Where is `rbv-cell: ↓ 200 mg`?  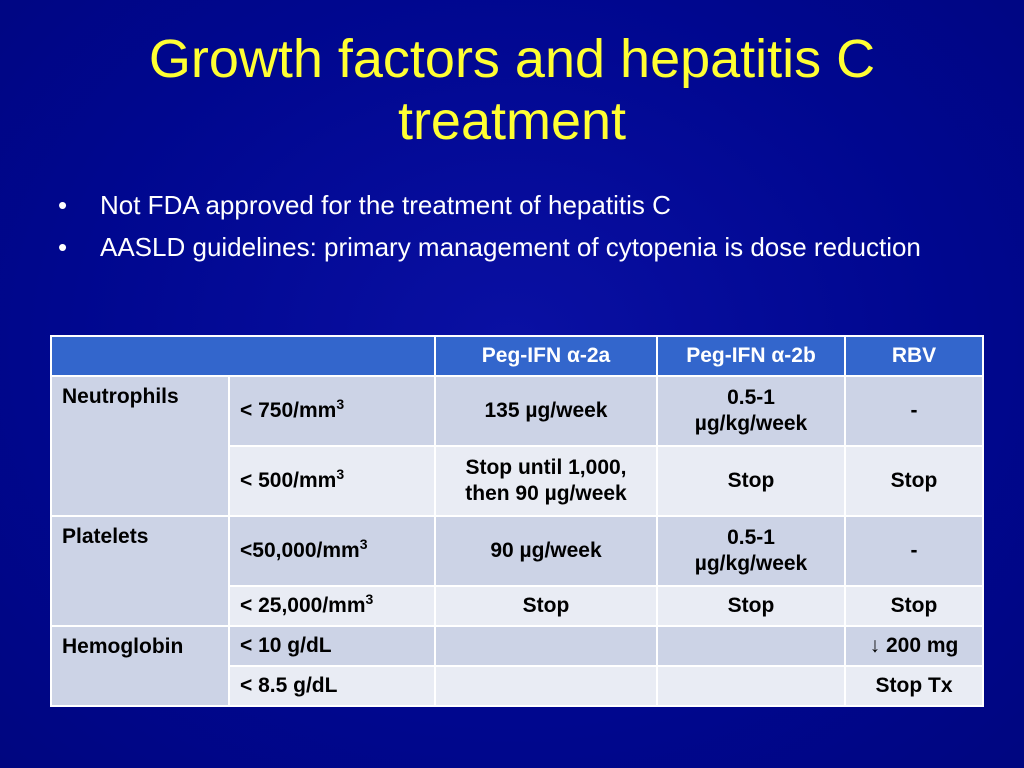
rbv-cell: ↓ 200 mg is located at coordinates (914, 646).